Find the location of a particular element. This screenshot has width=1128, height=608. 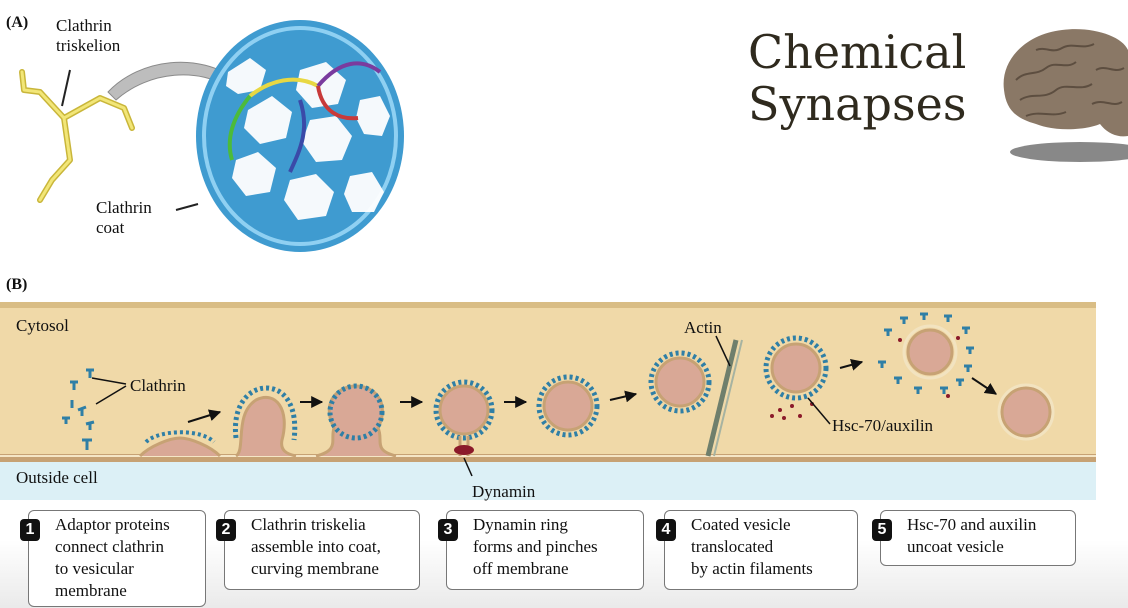

free-clathrin-icons is located at coordinates (78, 409).